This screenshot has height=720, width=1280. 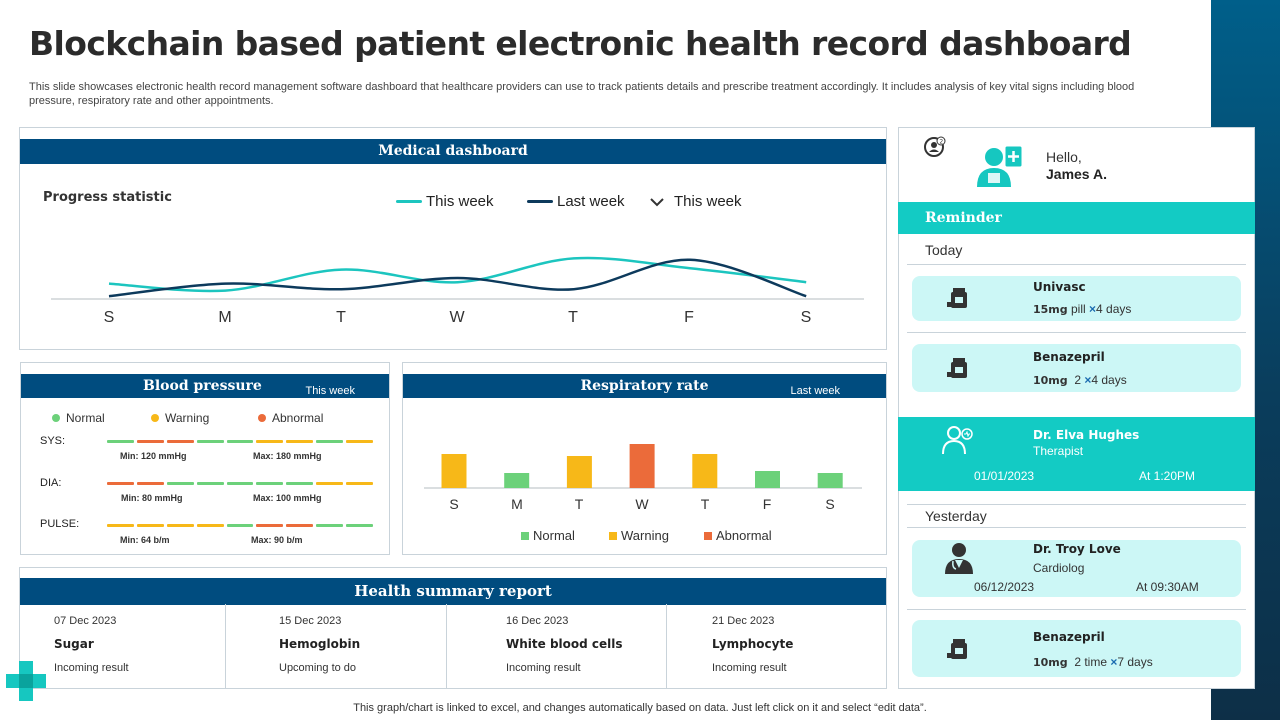 I want to click on user-switch-icon: 2, so click(x=935, y=147).